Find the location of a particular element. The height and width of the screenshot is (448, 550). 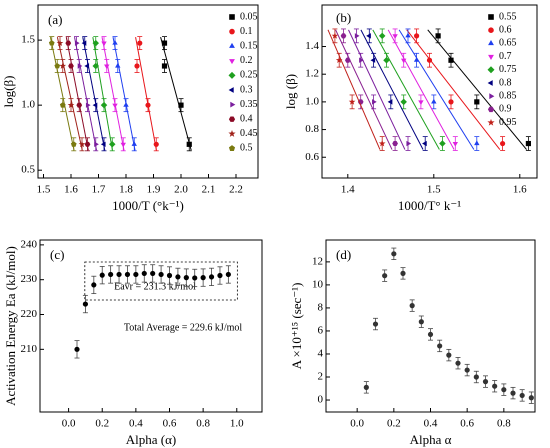

legend-label: 0.15 is located at coordinates (249, 45).